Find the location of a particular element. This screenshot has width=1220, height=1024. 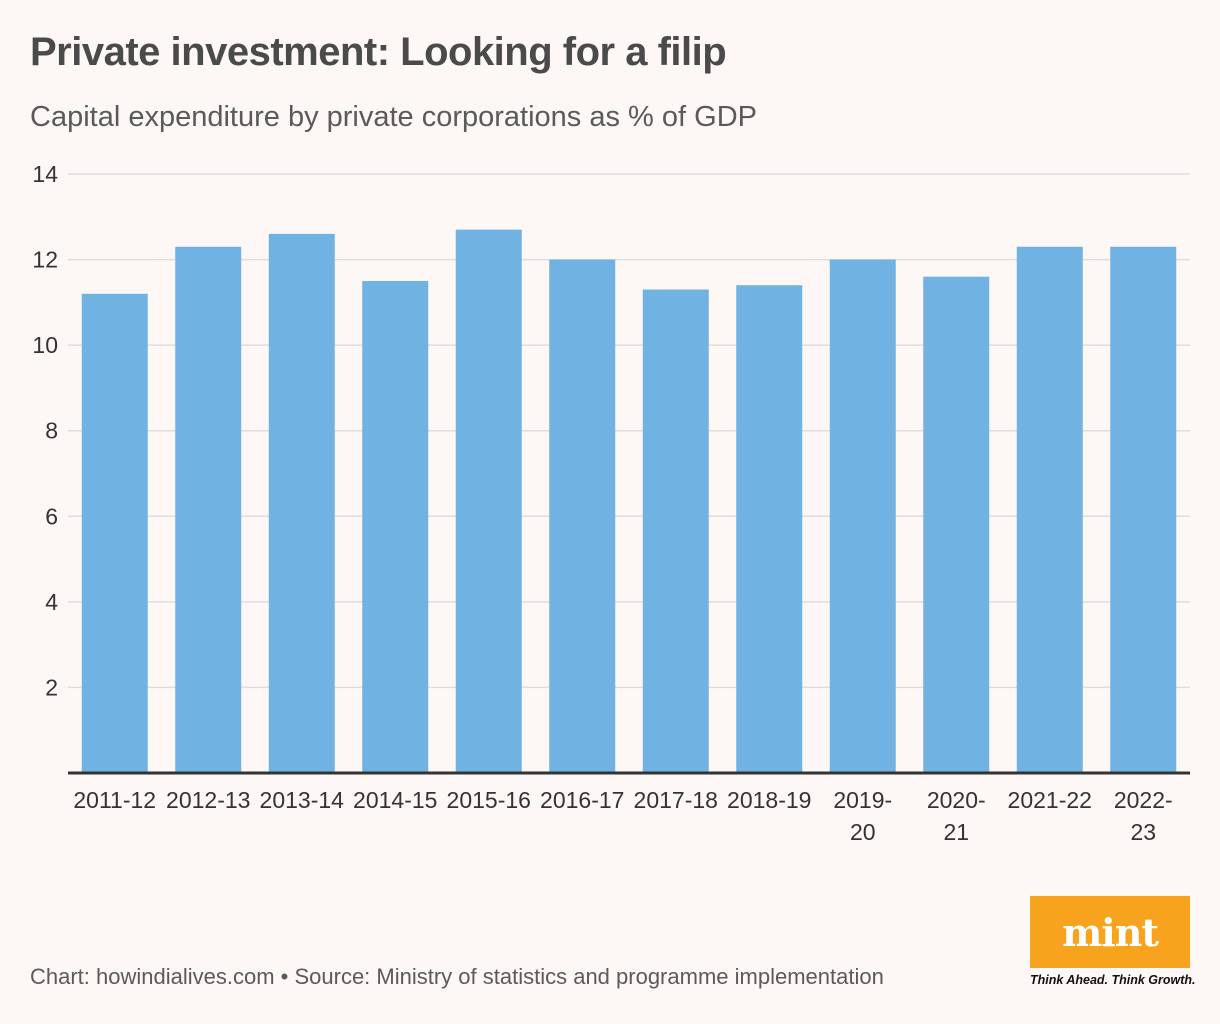

y-tick-label-4: 4 is located at coordinates (51, 602).